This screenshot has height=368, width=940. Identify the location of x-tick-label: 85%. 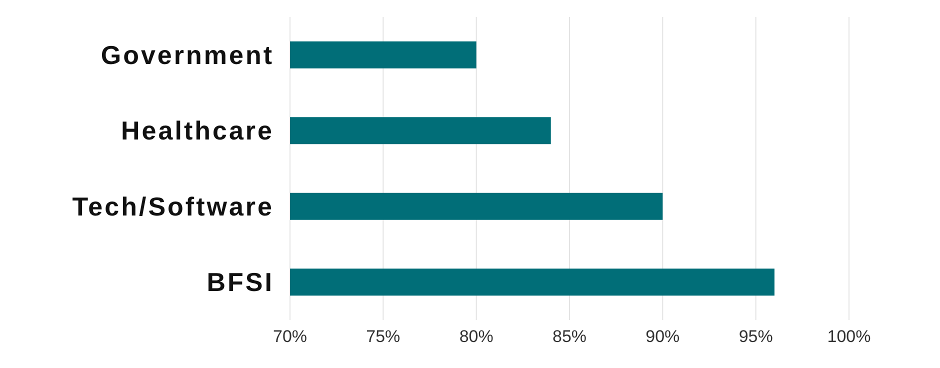
(569, 336).